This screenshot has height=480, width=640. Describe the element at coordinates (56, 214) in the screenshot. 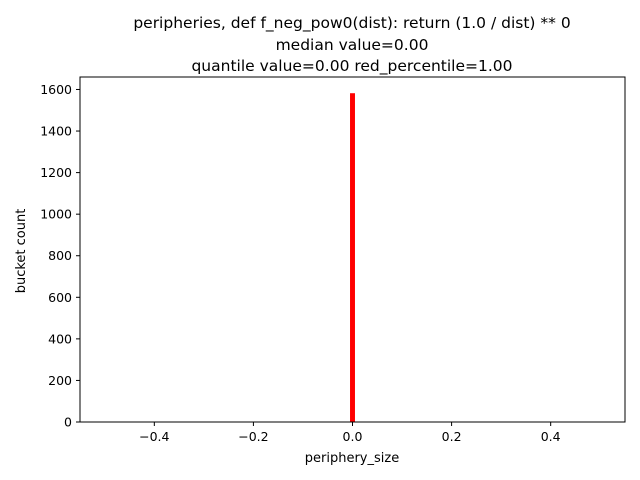

I see `y-tick-label: 1000` at that location.